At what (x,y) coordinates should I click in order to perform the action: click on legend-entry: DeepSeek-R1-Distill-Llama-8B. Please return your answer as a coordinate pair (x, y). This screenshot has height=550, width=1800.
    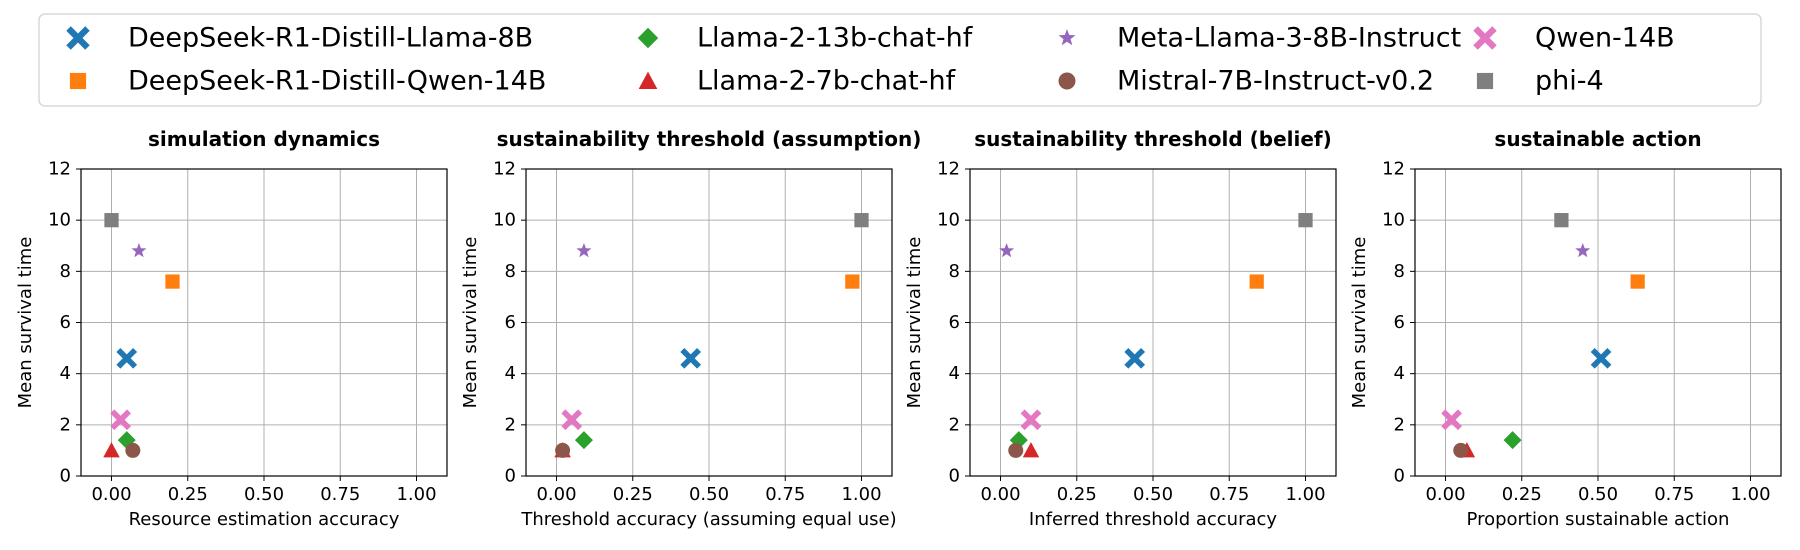
    Looking at the image, I should click on (299, 38).